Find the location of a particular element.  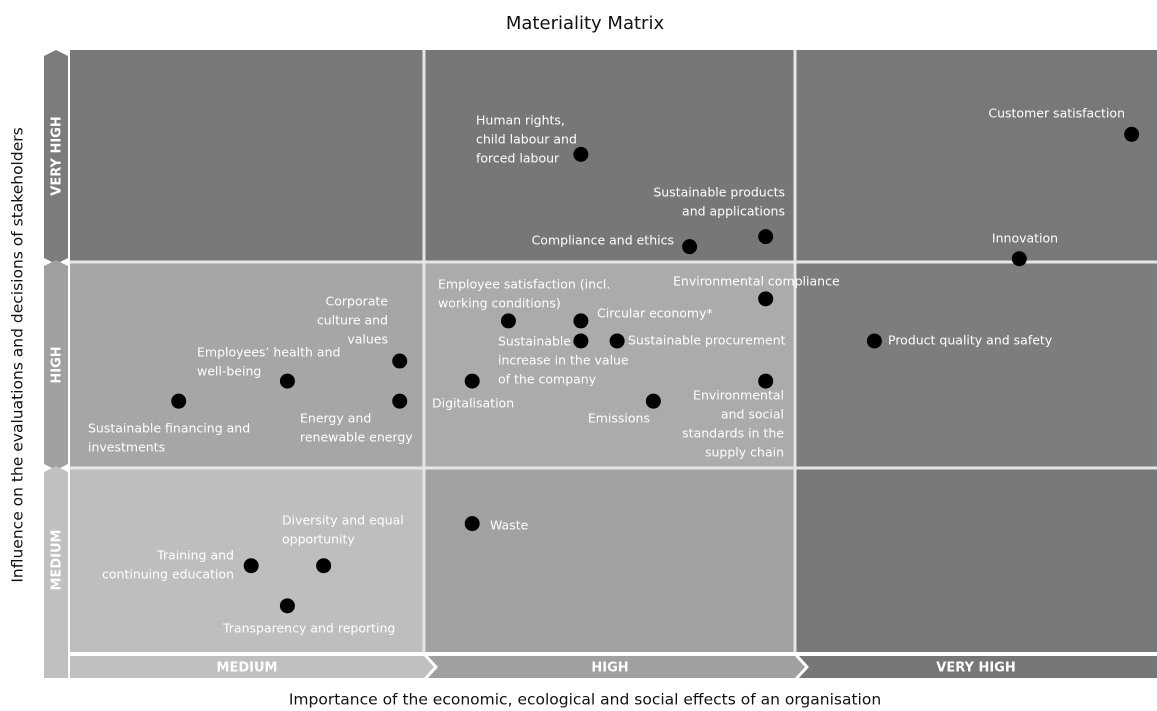

point-label: renewable energy is located at coordinates (356, 437).